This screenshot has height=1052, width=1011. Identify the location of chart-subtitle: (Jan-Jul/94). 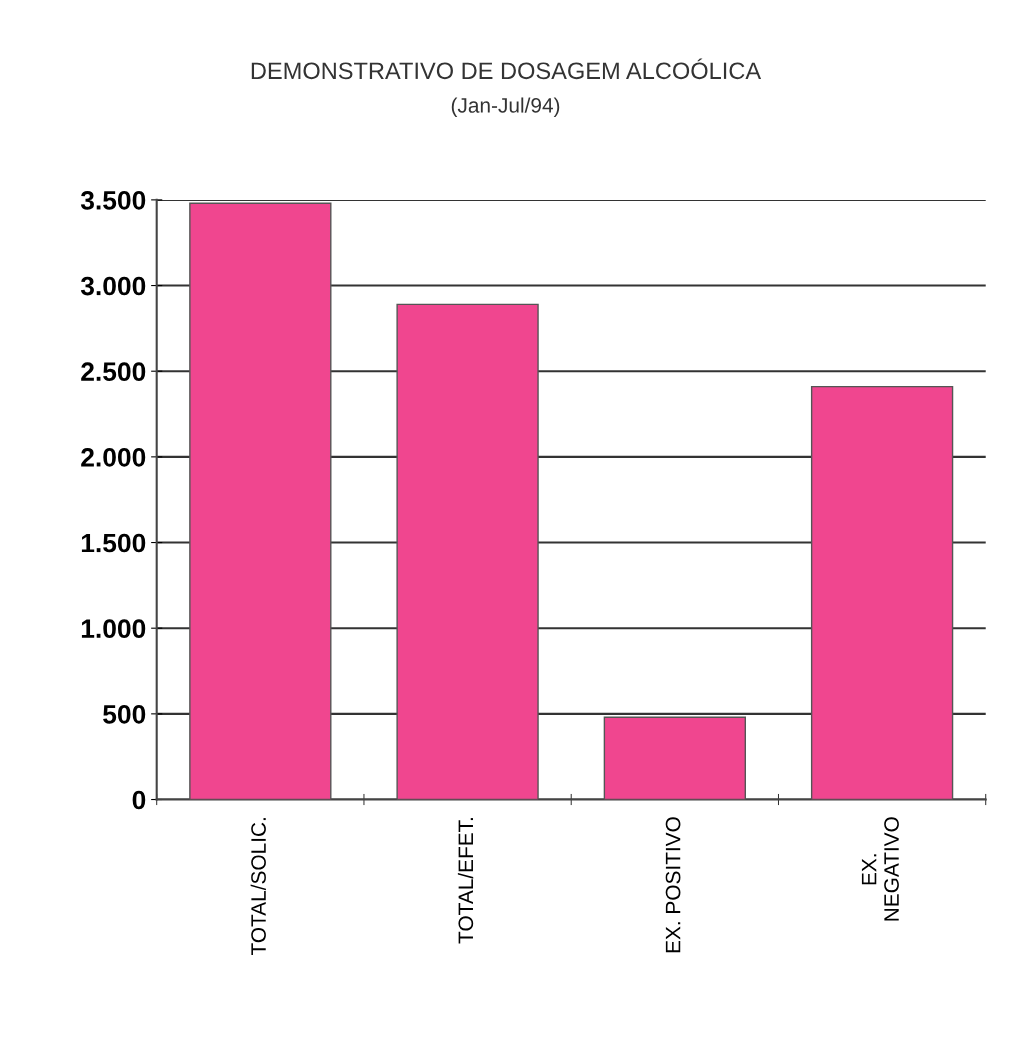
(505, 107).